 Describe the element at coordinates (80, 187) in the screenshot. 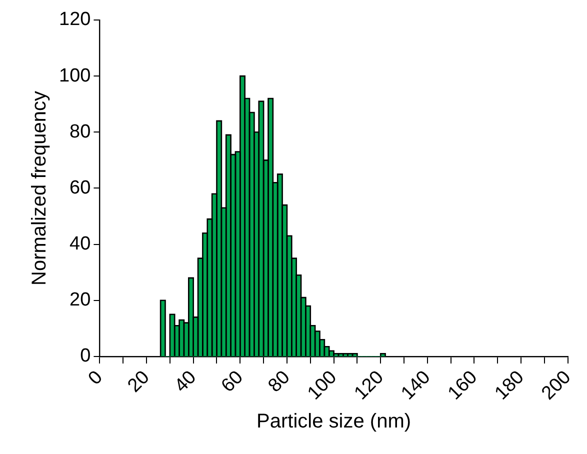

I see `y-tick-label: 60` at that location.